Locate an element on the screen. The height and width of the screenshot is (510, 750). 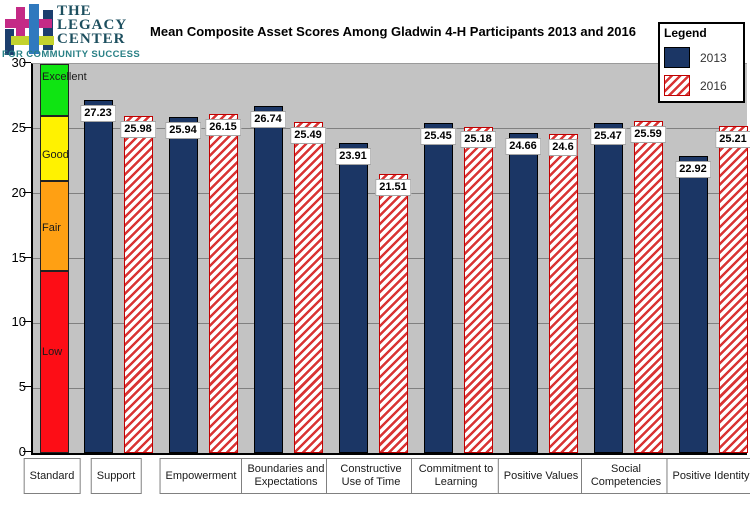
category-label-boundaries-and-expectations: Boundaries and Expectations is located at coordinates (286, 476).